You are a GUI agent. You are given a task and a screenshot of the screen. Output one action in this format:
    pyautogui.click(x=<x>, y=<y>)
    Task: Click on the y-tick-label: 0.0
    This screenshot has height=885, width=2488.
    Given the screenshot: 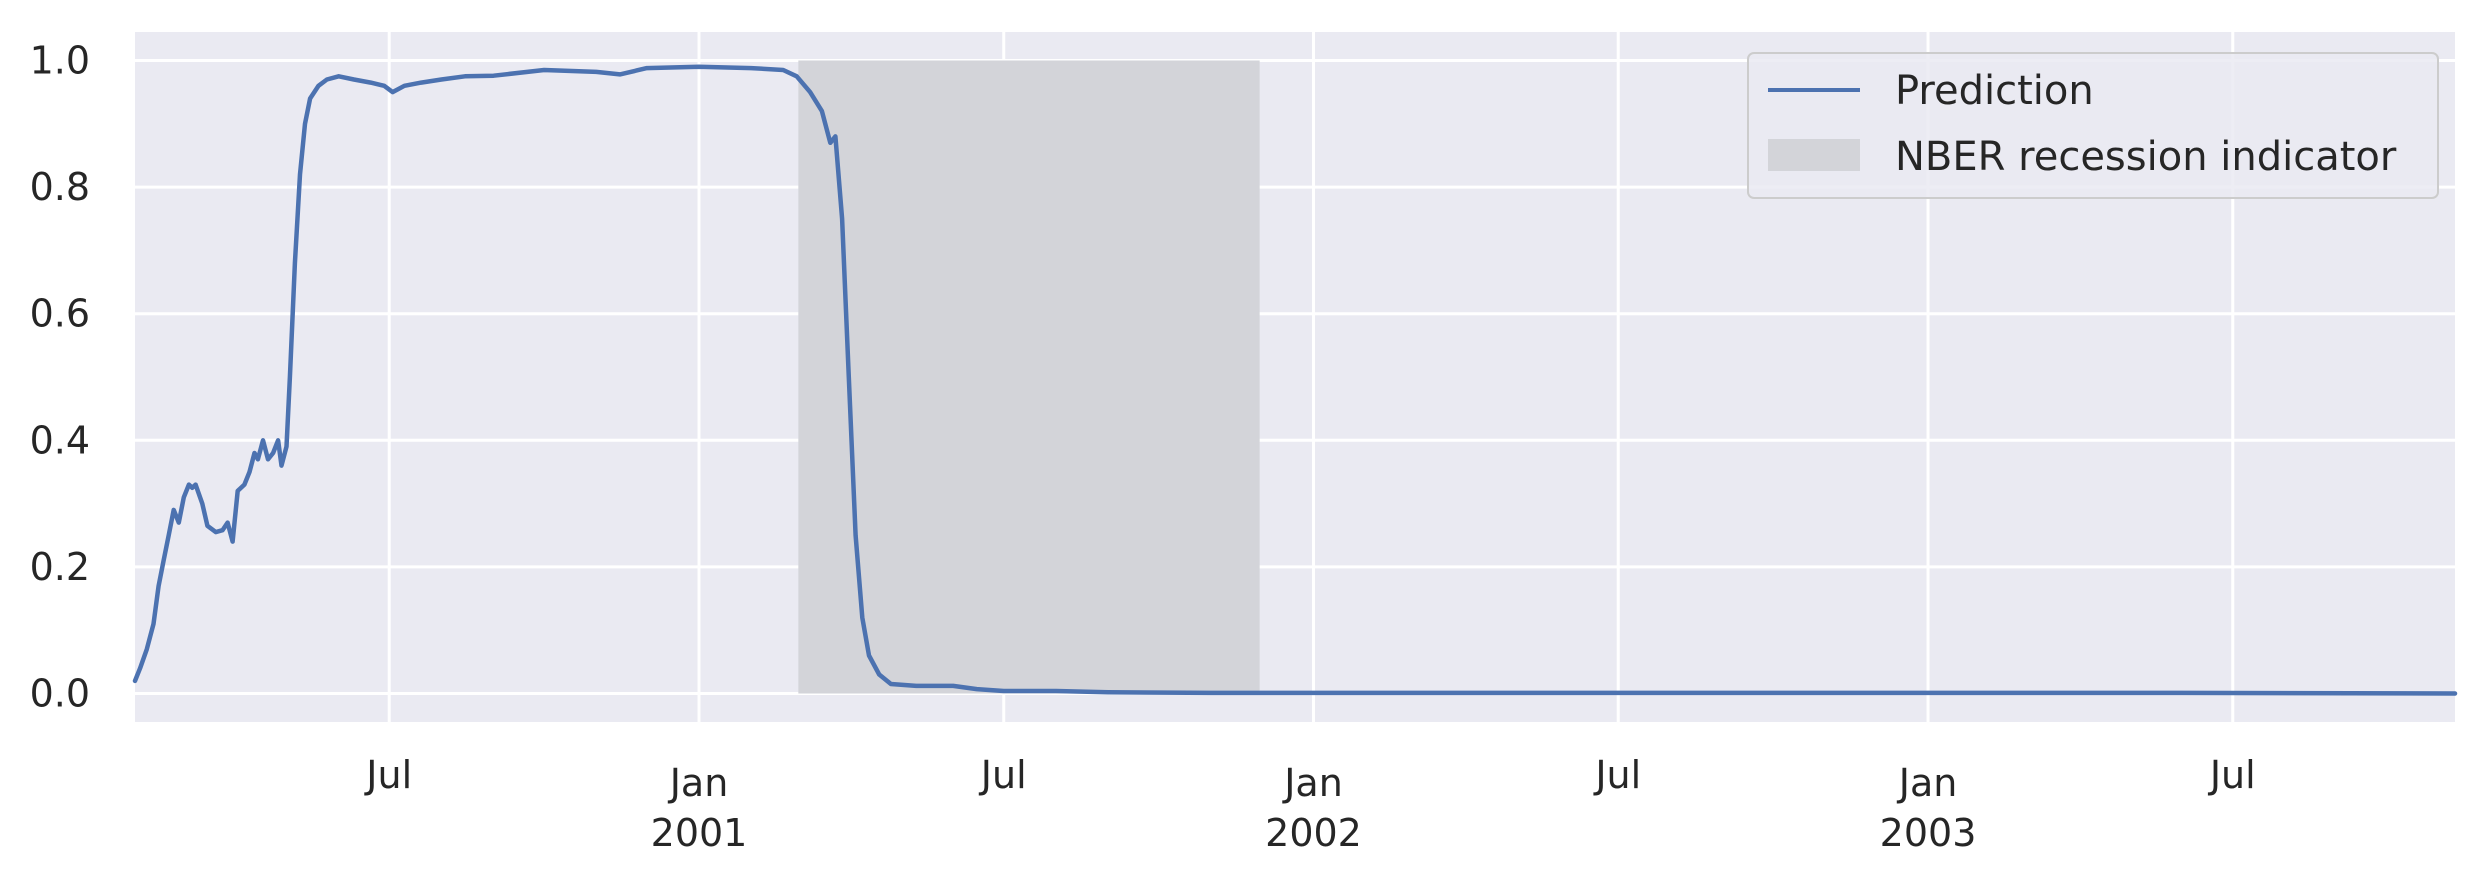 What is the action you would take?
    pyautogui.click(x=60, y=694)
    